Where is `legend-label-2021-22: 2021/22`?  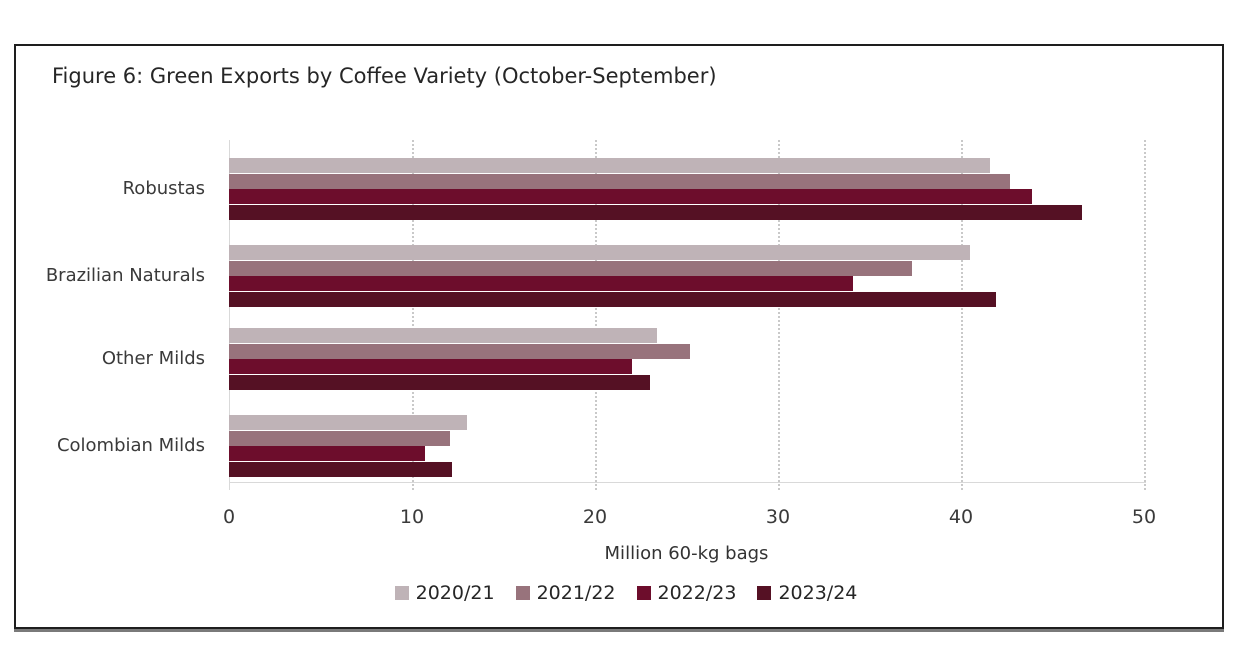
legend-label-2021-22: 2021/22 is located at coordinates (576, 593).